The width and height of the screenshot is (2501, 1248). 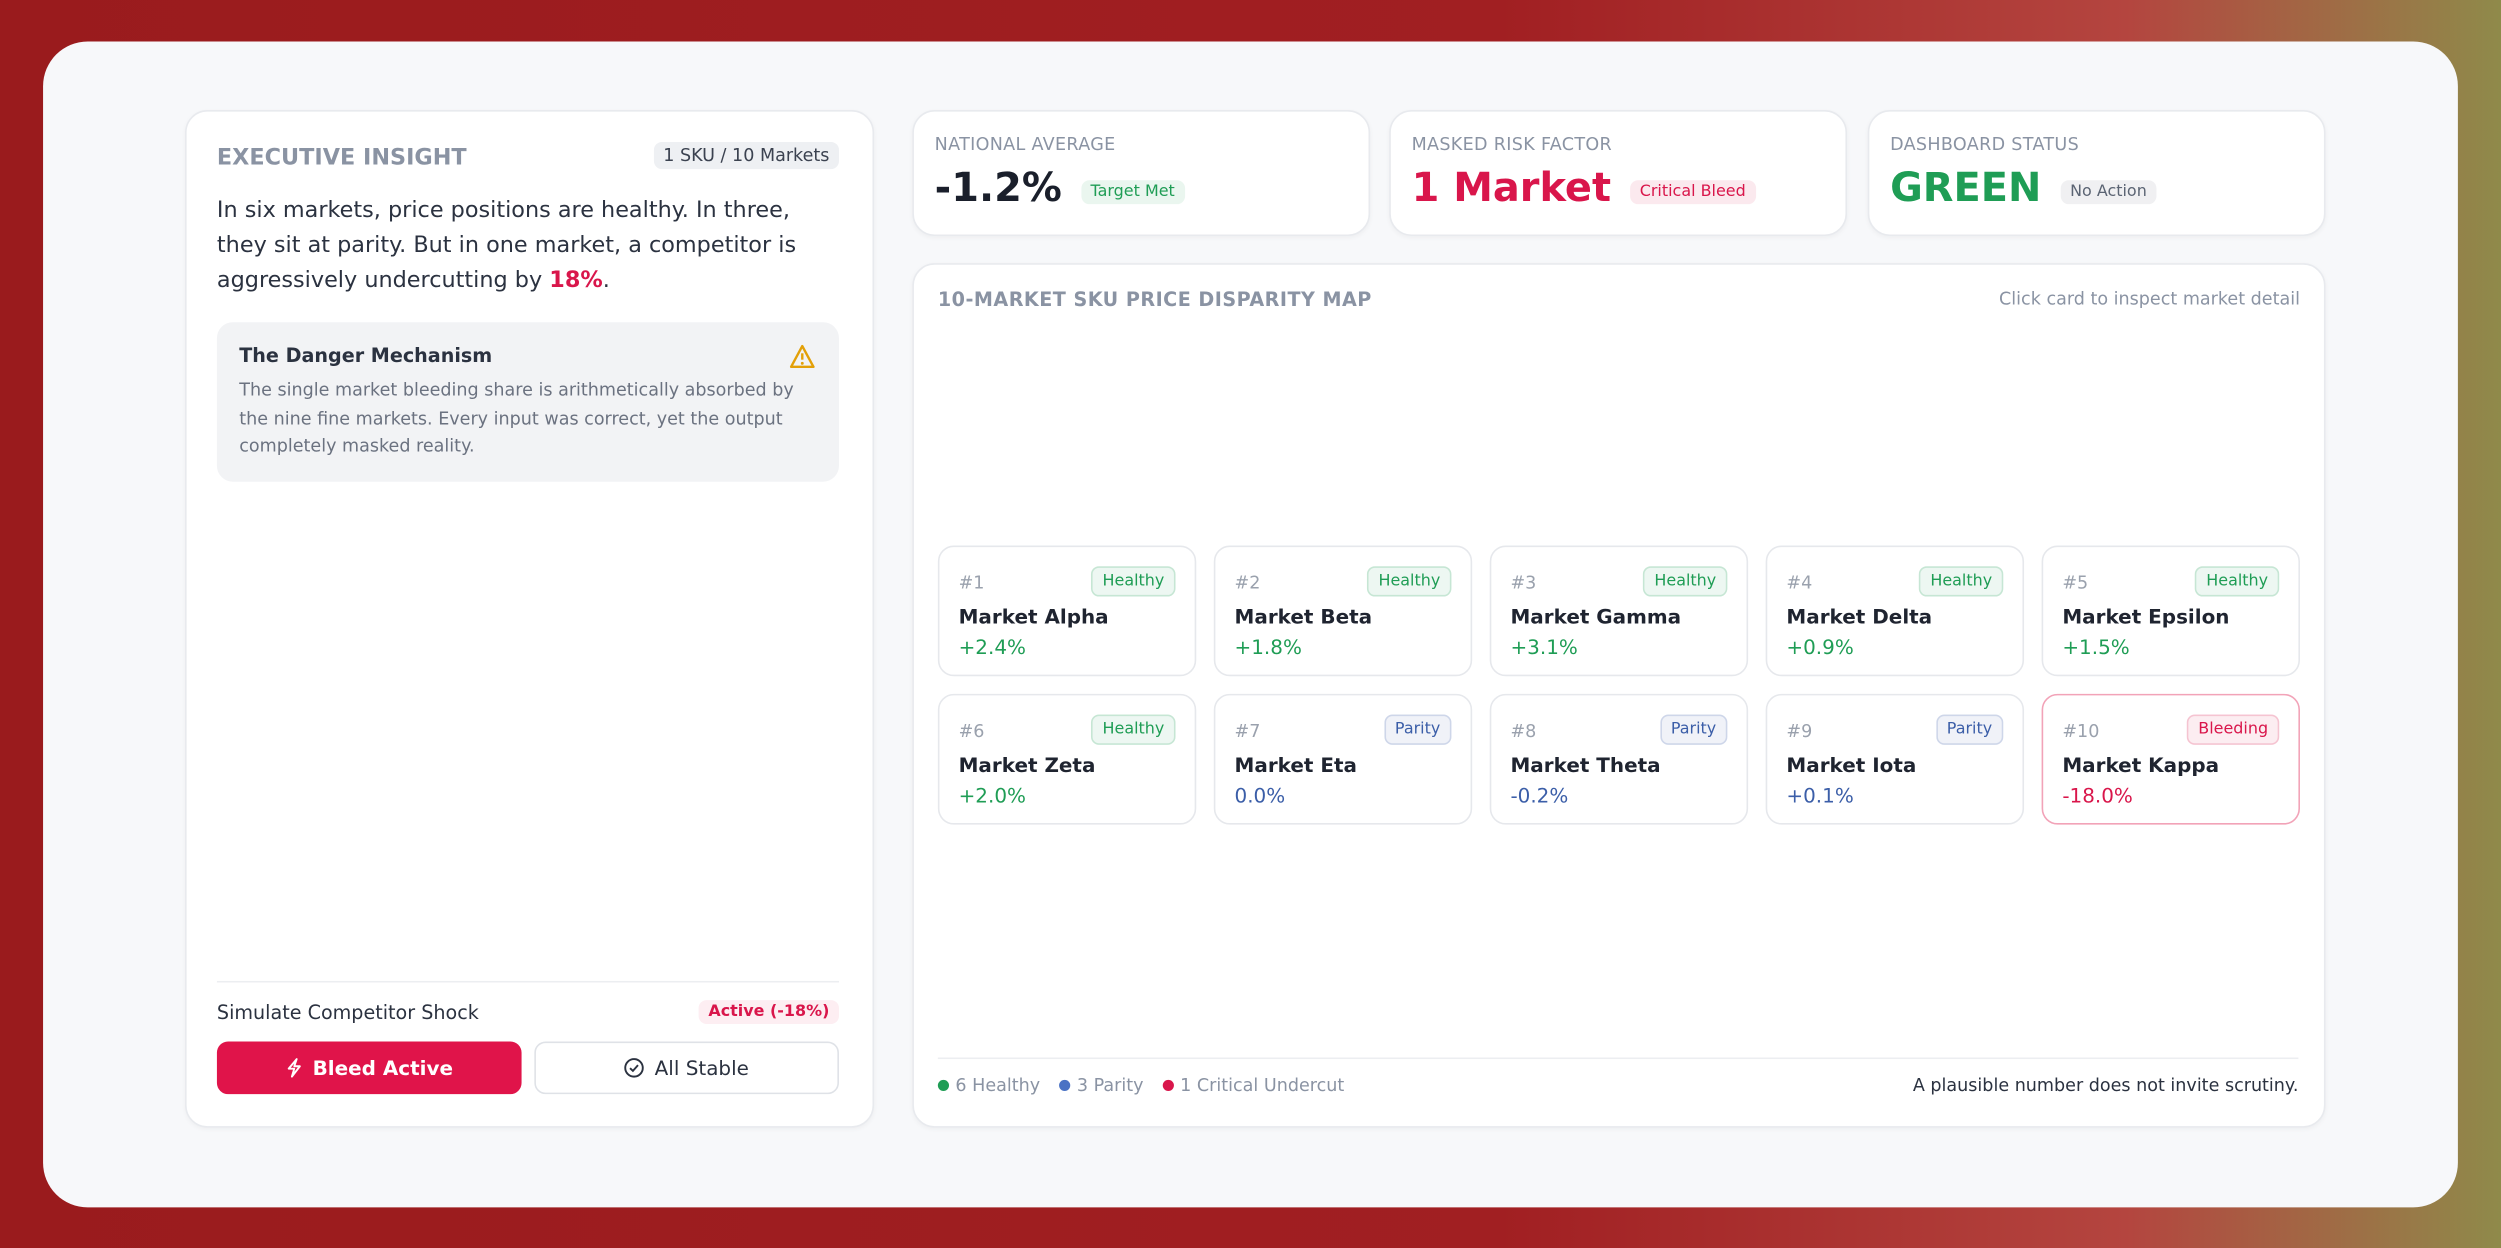 I want to click on map-title: 10-MARKET SKU PRICE DISPARITY MAP, so click(x=1154, y=300).